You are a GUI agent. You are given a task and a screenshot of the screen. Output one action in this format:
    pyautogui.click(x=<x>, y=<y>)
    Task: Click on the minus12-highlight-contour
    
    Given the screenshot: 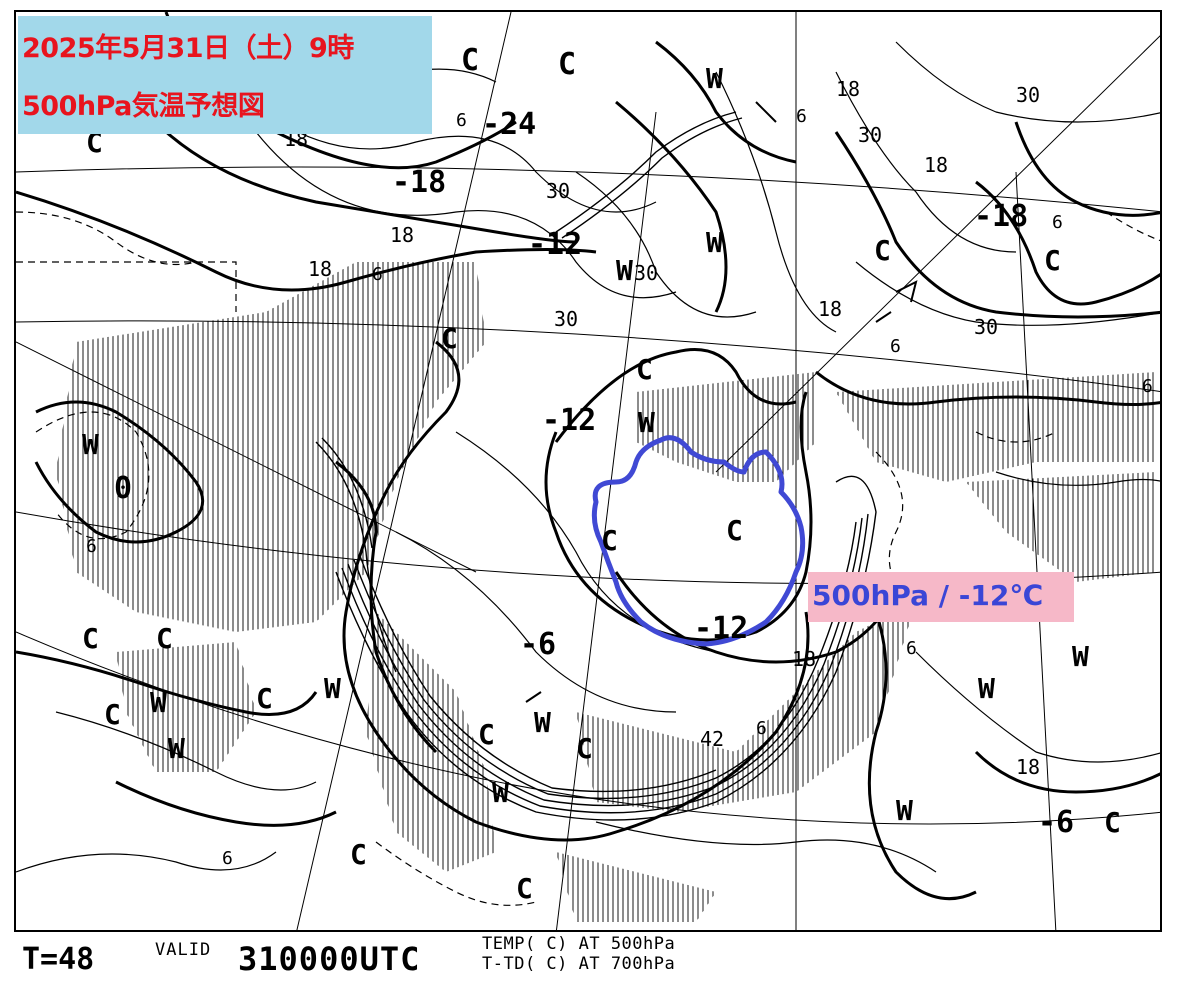 What is the action you would take?
    pyautogui.click(x=698, y=541)
    